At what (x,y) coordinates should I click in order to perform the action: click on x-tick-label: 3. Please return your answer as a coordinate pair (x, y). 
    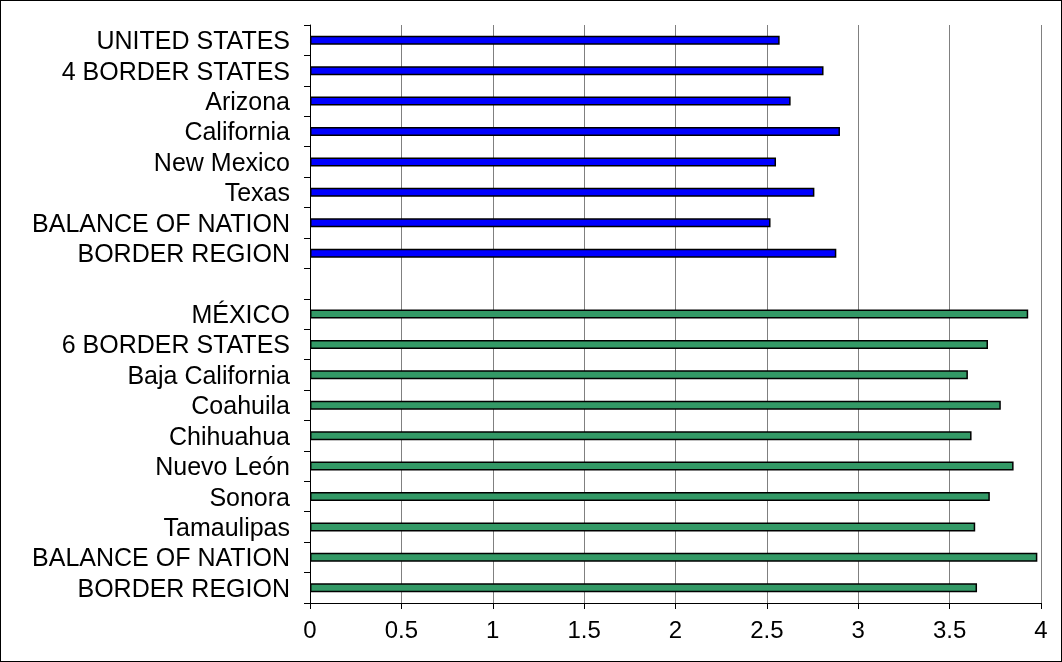
    Looking at the image, I should click on (858, 629).